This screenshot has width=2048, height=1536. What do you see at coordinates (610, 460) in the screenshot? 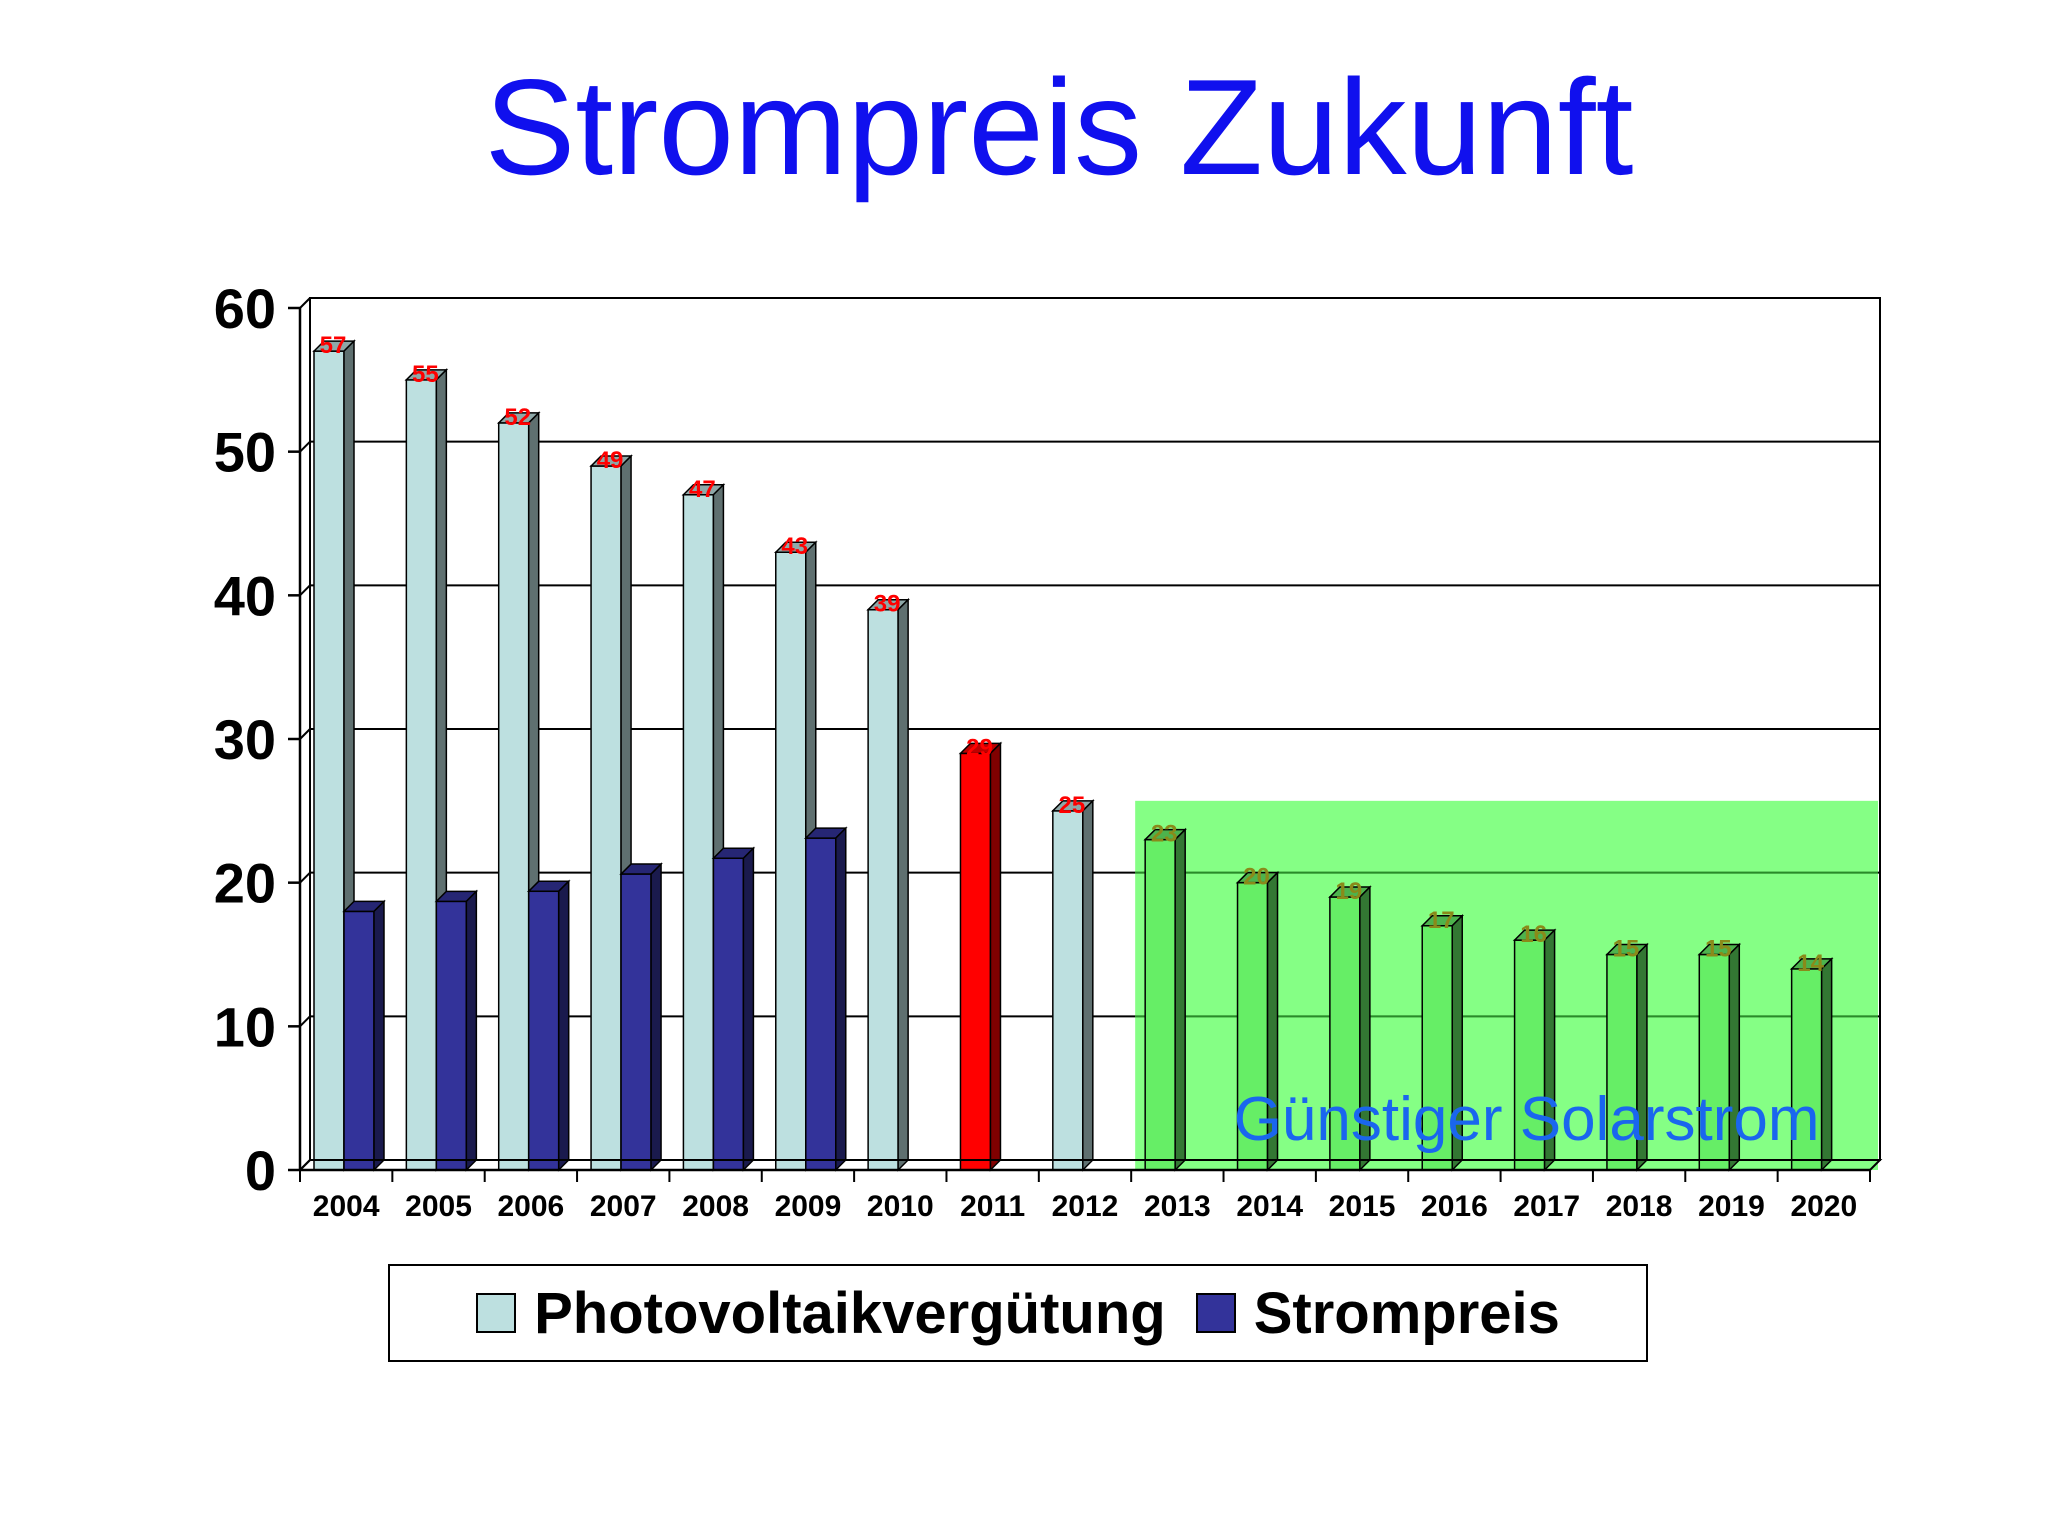
I see `data-label-pv-2007: 49` at bounding box center [610, 460].